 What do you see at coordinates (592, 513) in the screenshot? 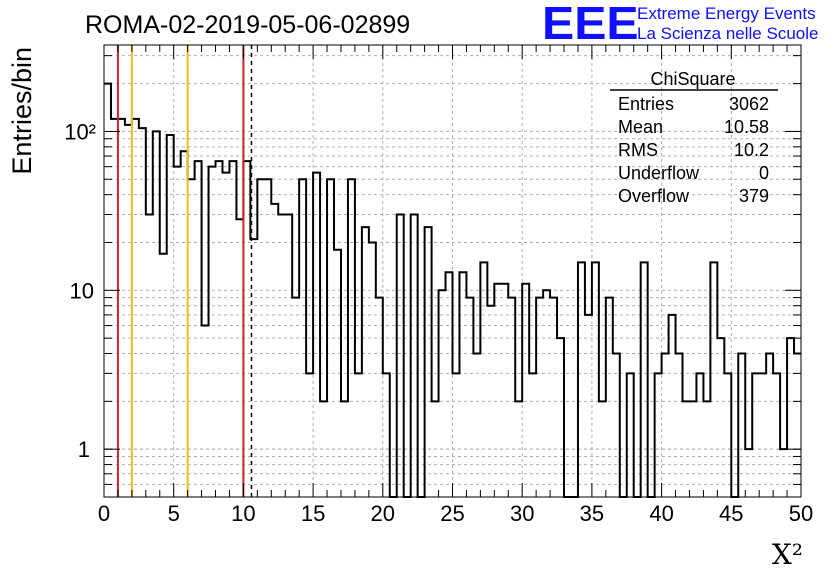
I see `x-tick-label: 35` at bounding box center [592, 513].